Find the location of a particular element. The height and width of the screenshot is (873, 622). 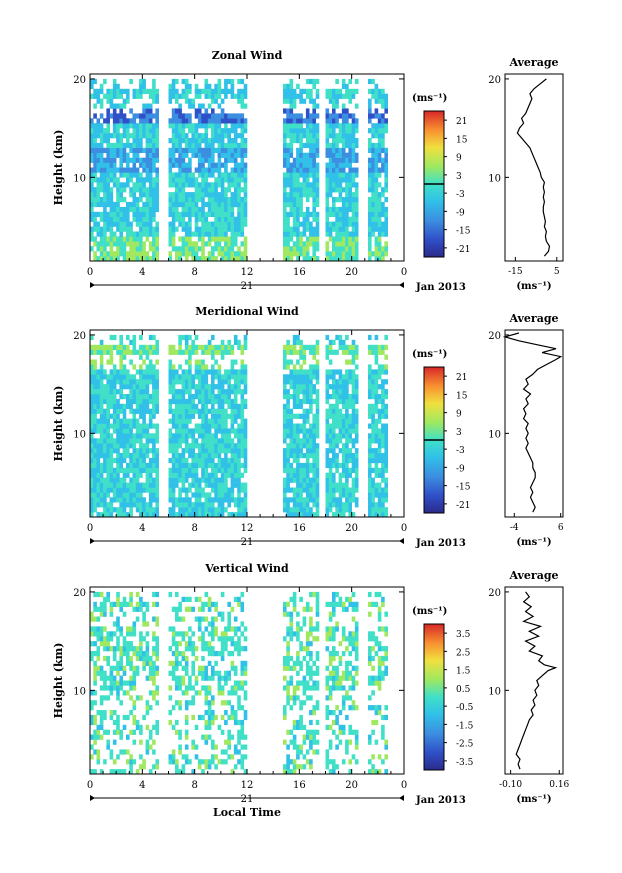

panel-title: Vertical Wind is located at coordinates (246, 568).